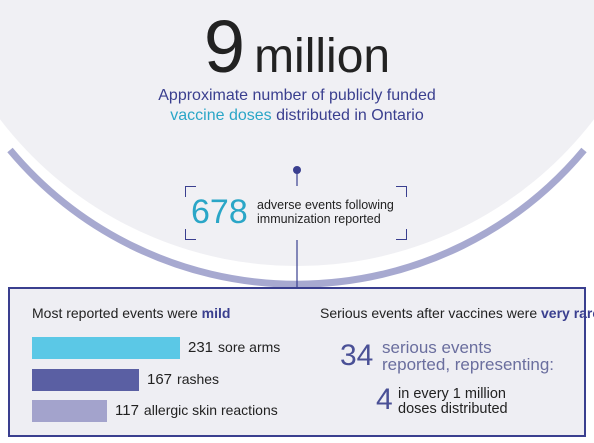 The width and height of the screenshot is (594, 443). Describe the element at coordinates (249, 347) in the screenshot. I see `event-label: sore arms` at that location.